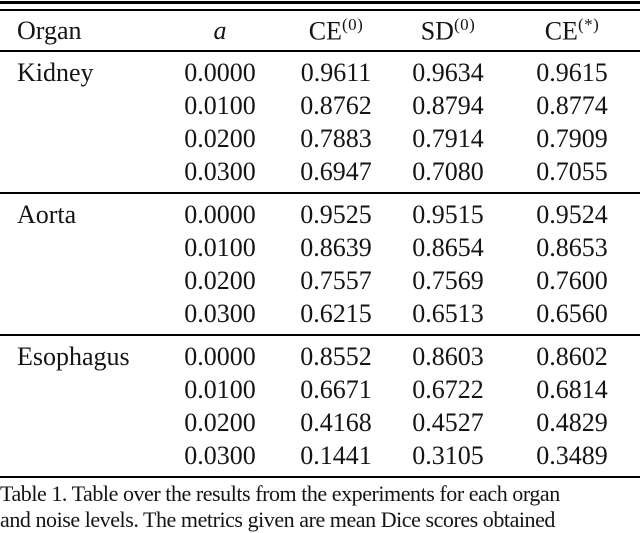  What do you see at coordinates (336, 455) in the screenshot?
I see `value-cell: 0.1441` at bounding box center [336, 455].